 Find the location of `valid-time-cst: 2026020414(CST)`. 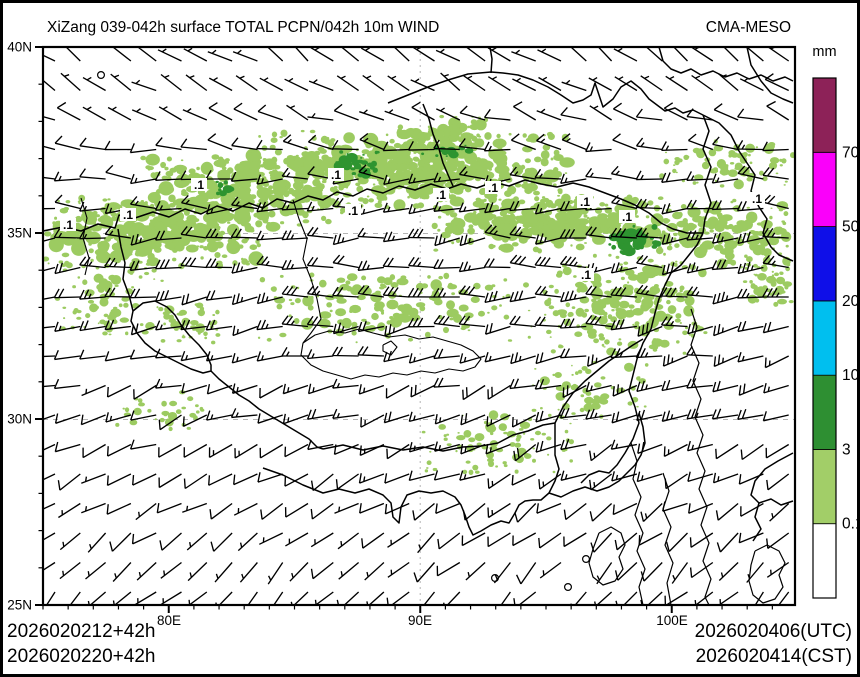

valid-time-cst: 2026020414(CST) is located at coordinates (773, 656).